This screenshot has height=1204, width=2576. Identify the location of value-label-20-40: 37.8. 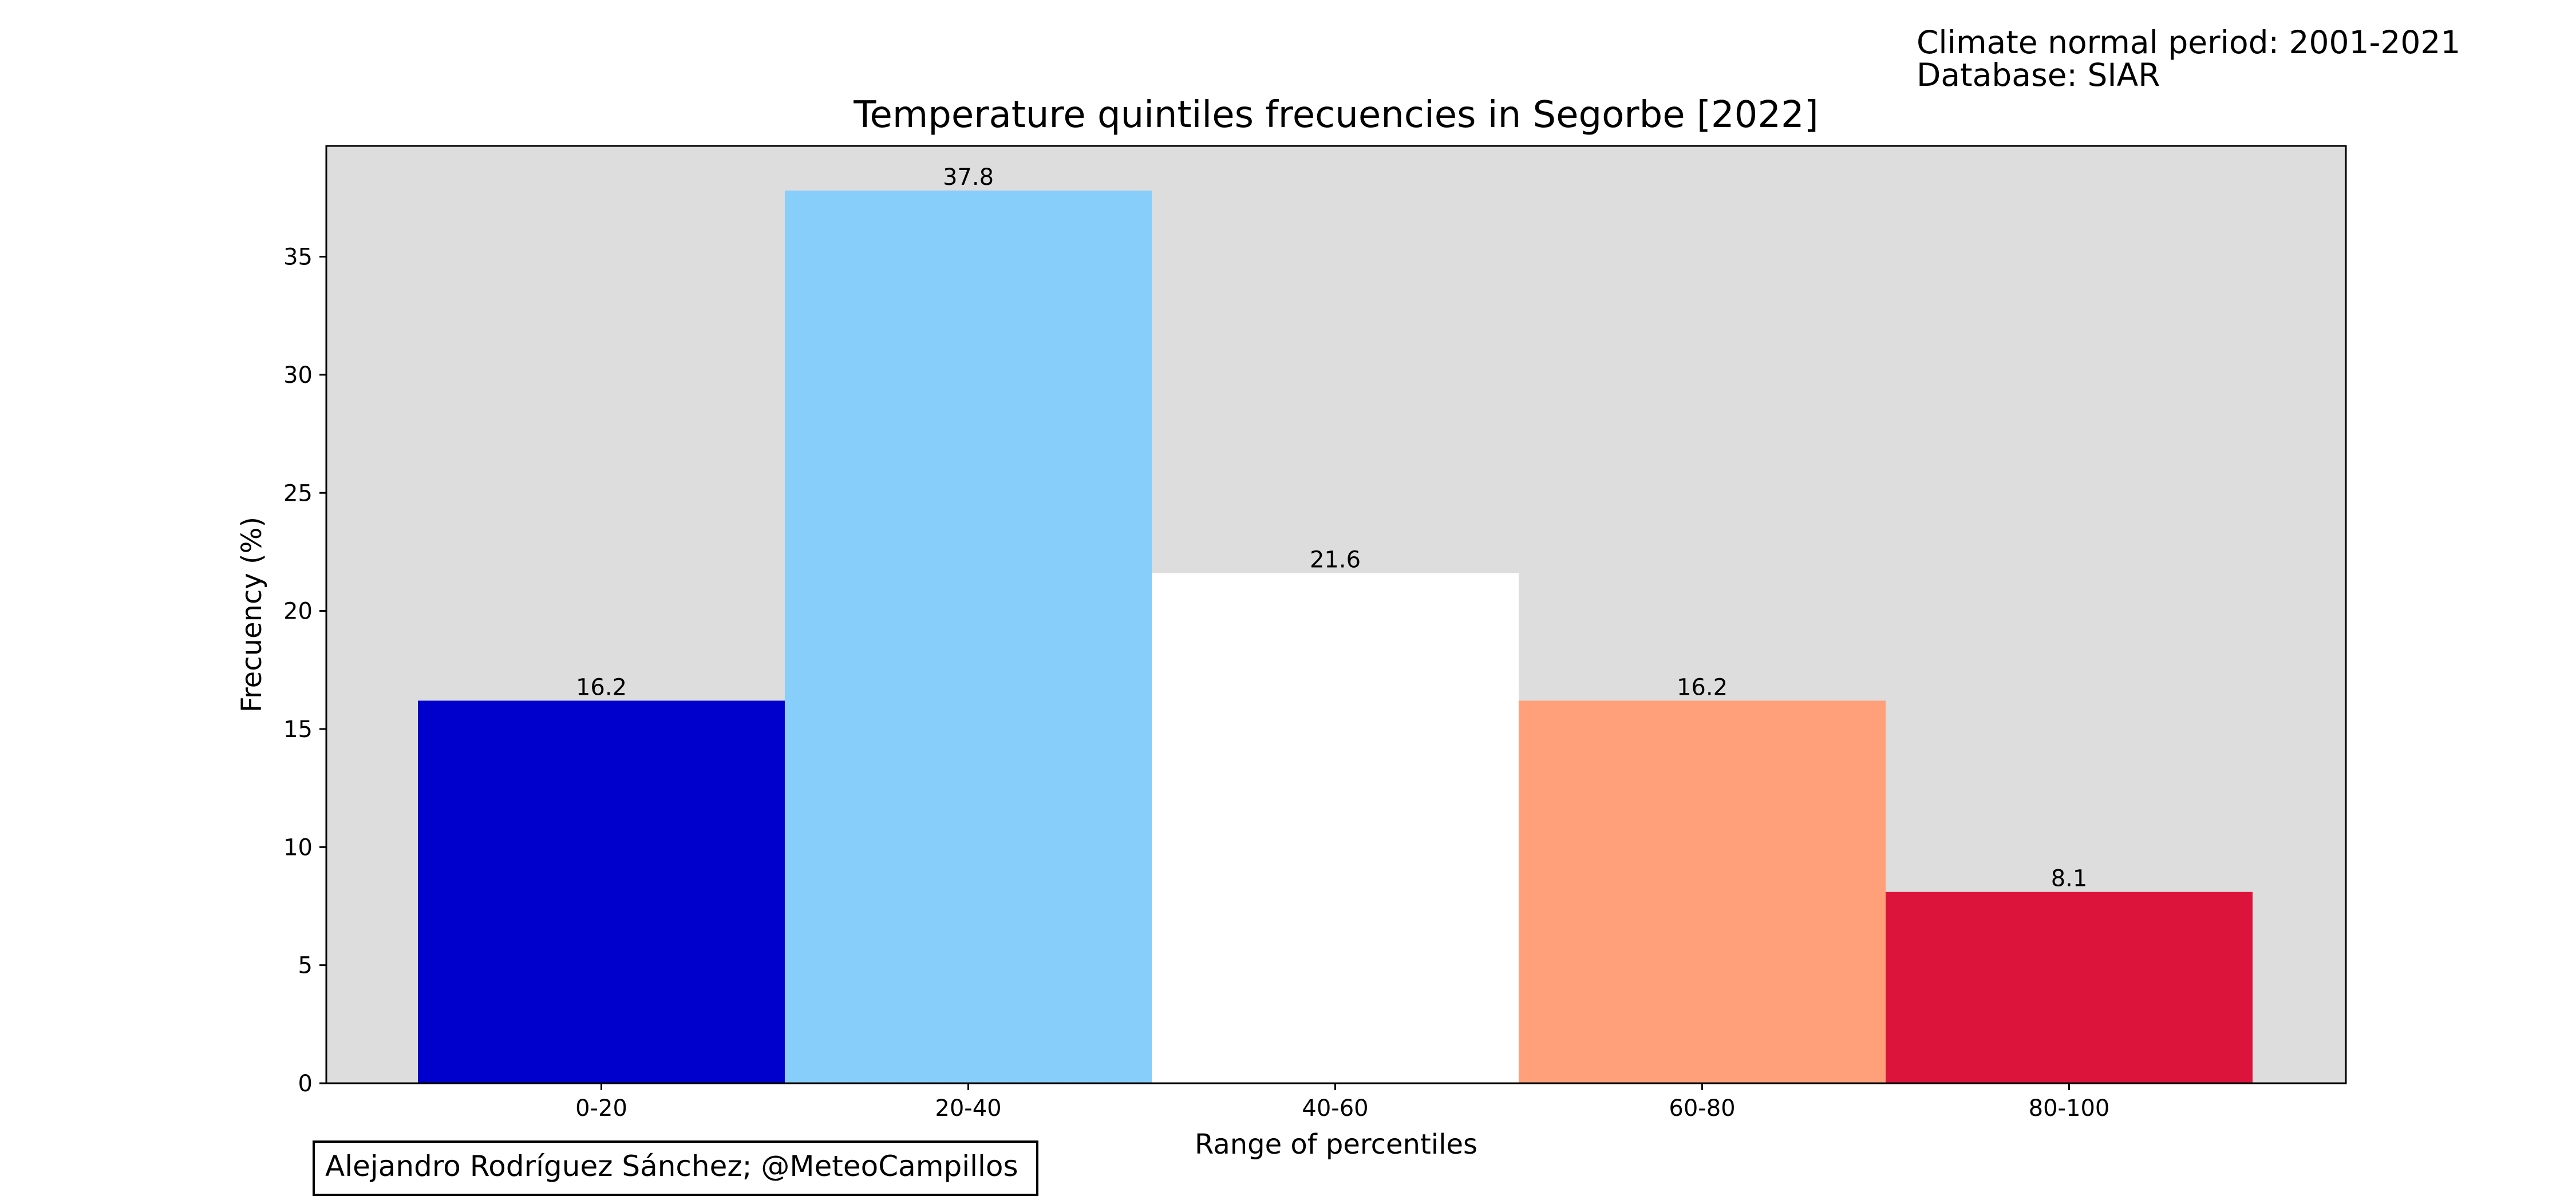
(968, 177).